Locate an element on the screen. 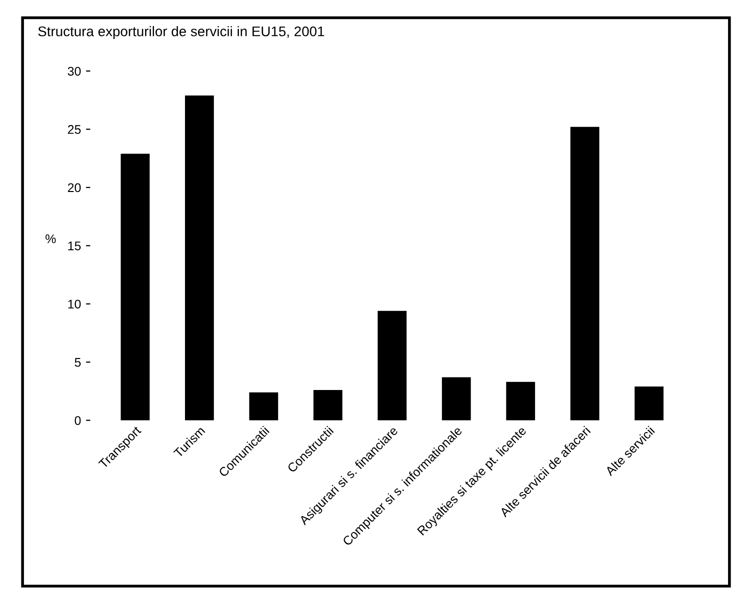  y-axis-title: % is located at coordinates (51, 239).